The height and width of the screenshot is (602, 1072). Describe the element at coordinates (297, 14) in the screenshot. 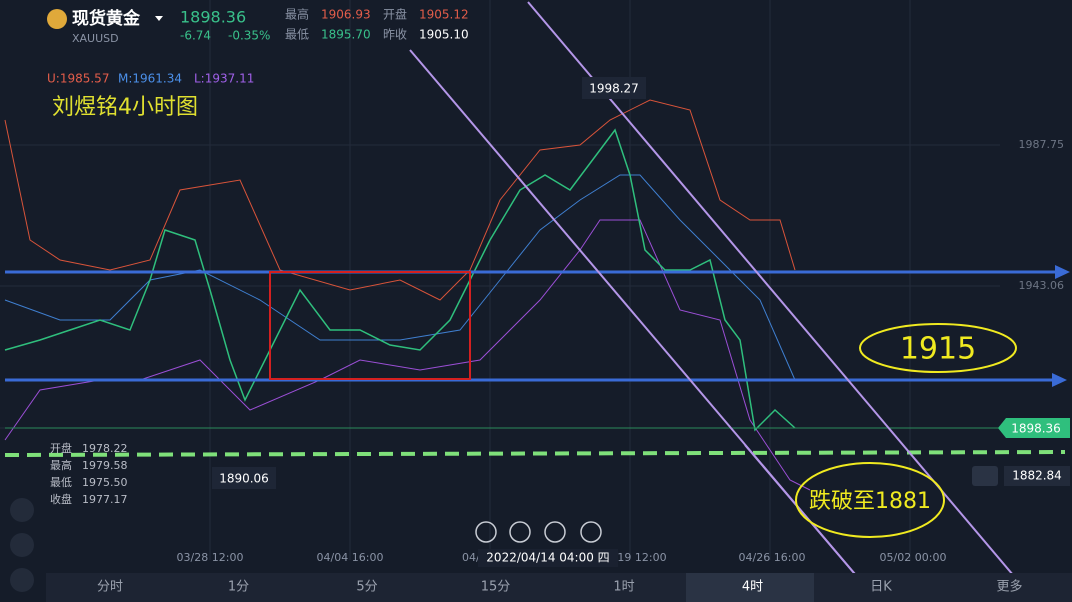

I see `stat-label: 最高` at that location.